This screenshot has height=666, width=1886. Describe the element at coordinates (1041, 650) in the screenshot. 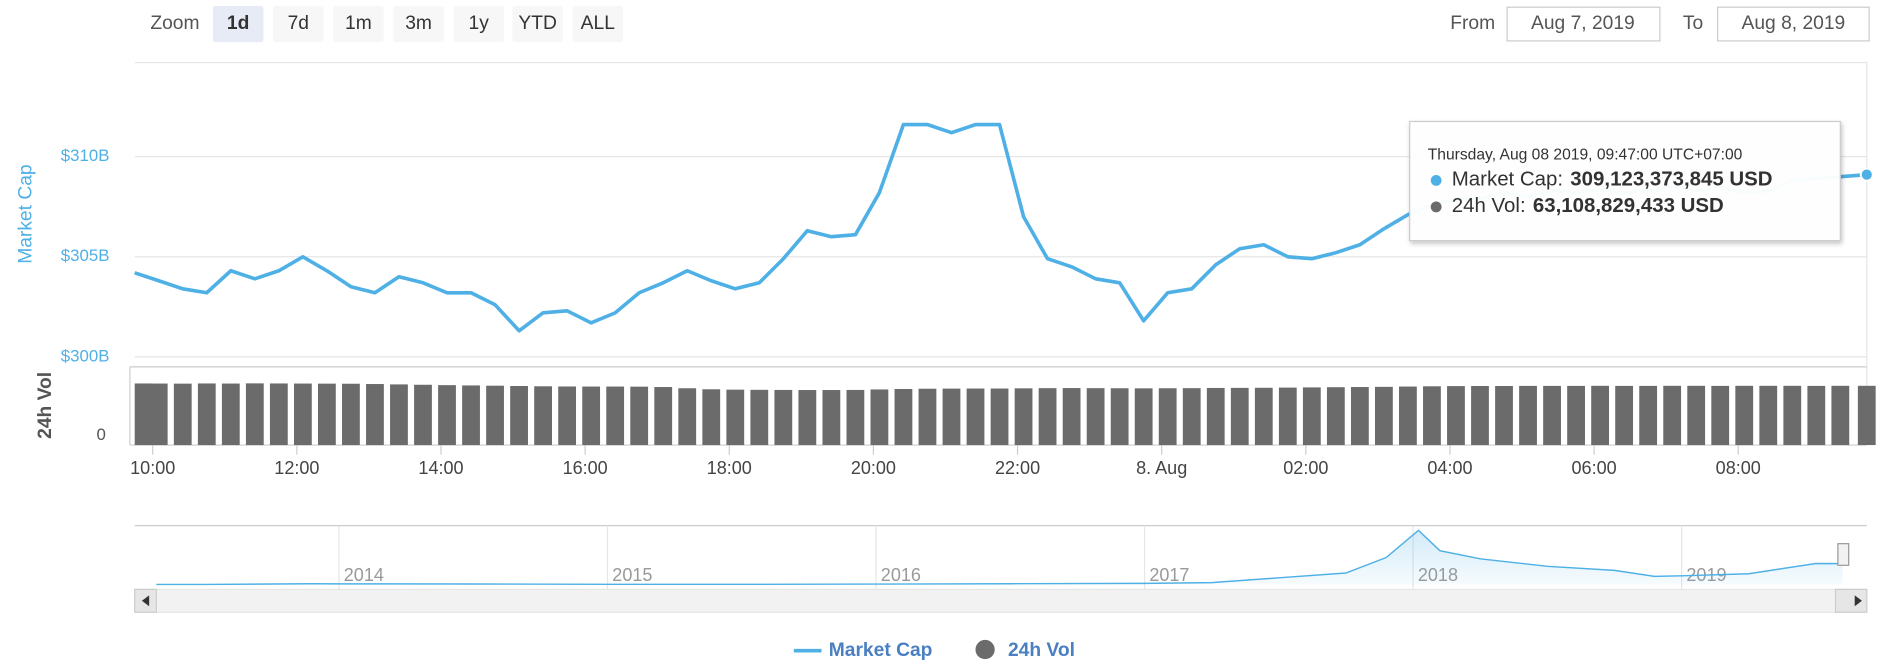

I see `legend-label: 24h Vol` at that location.